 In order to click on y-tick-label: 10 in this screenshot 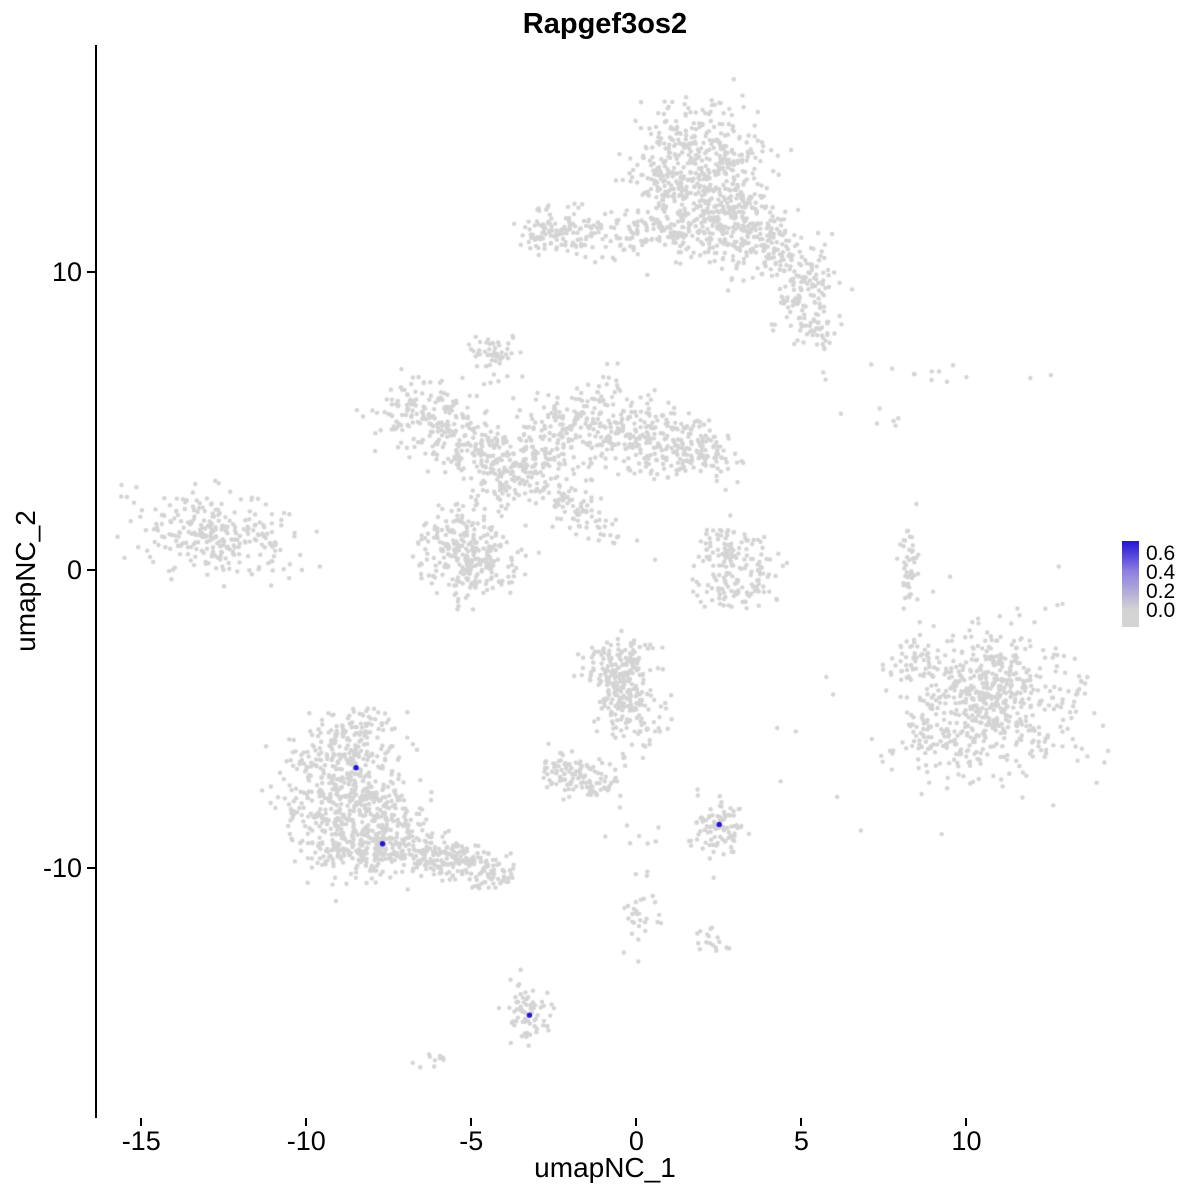, I will do `click(66, 271)`.